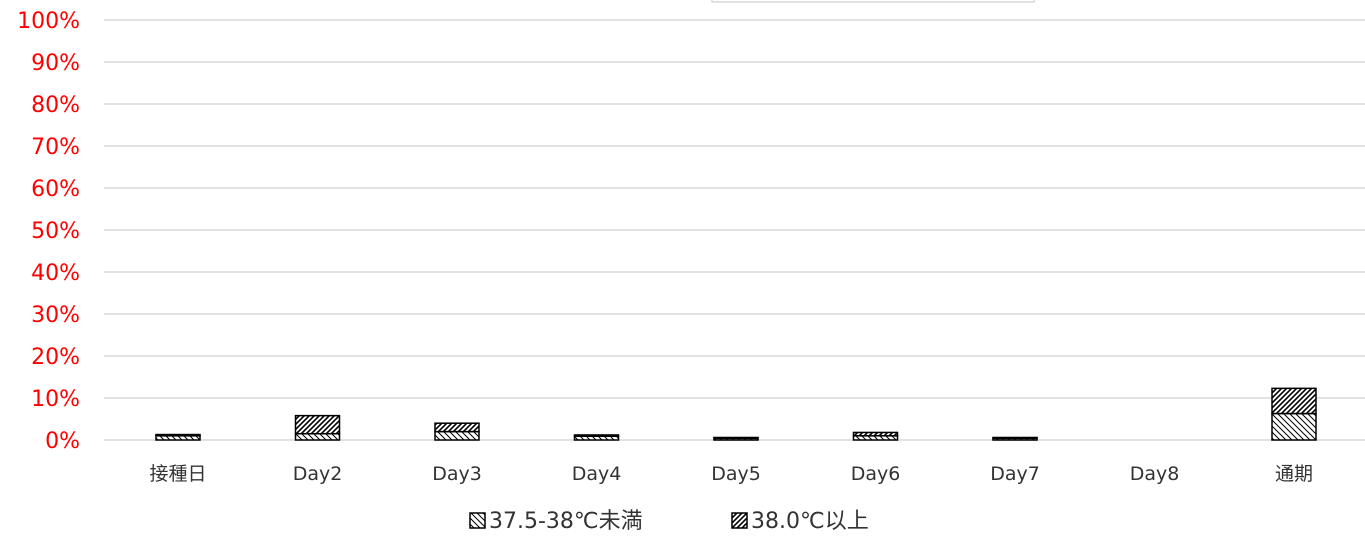  What do you see at coordinates (55, 63) in the screenshot?
I see `y-tick-label: 90%` at bounding box center [55, 63].